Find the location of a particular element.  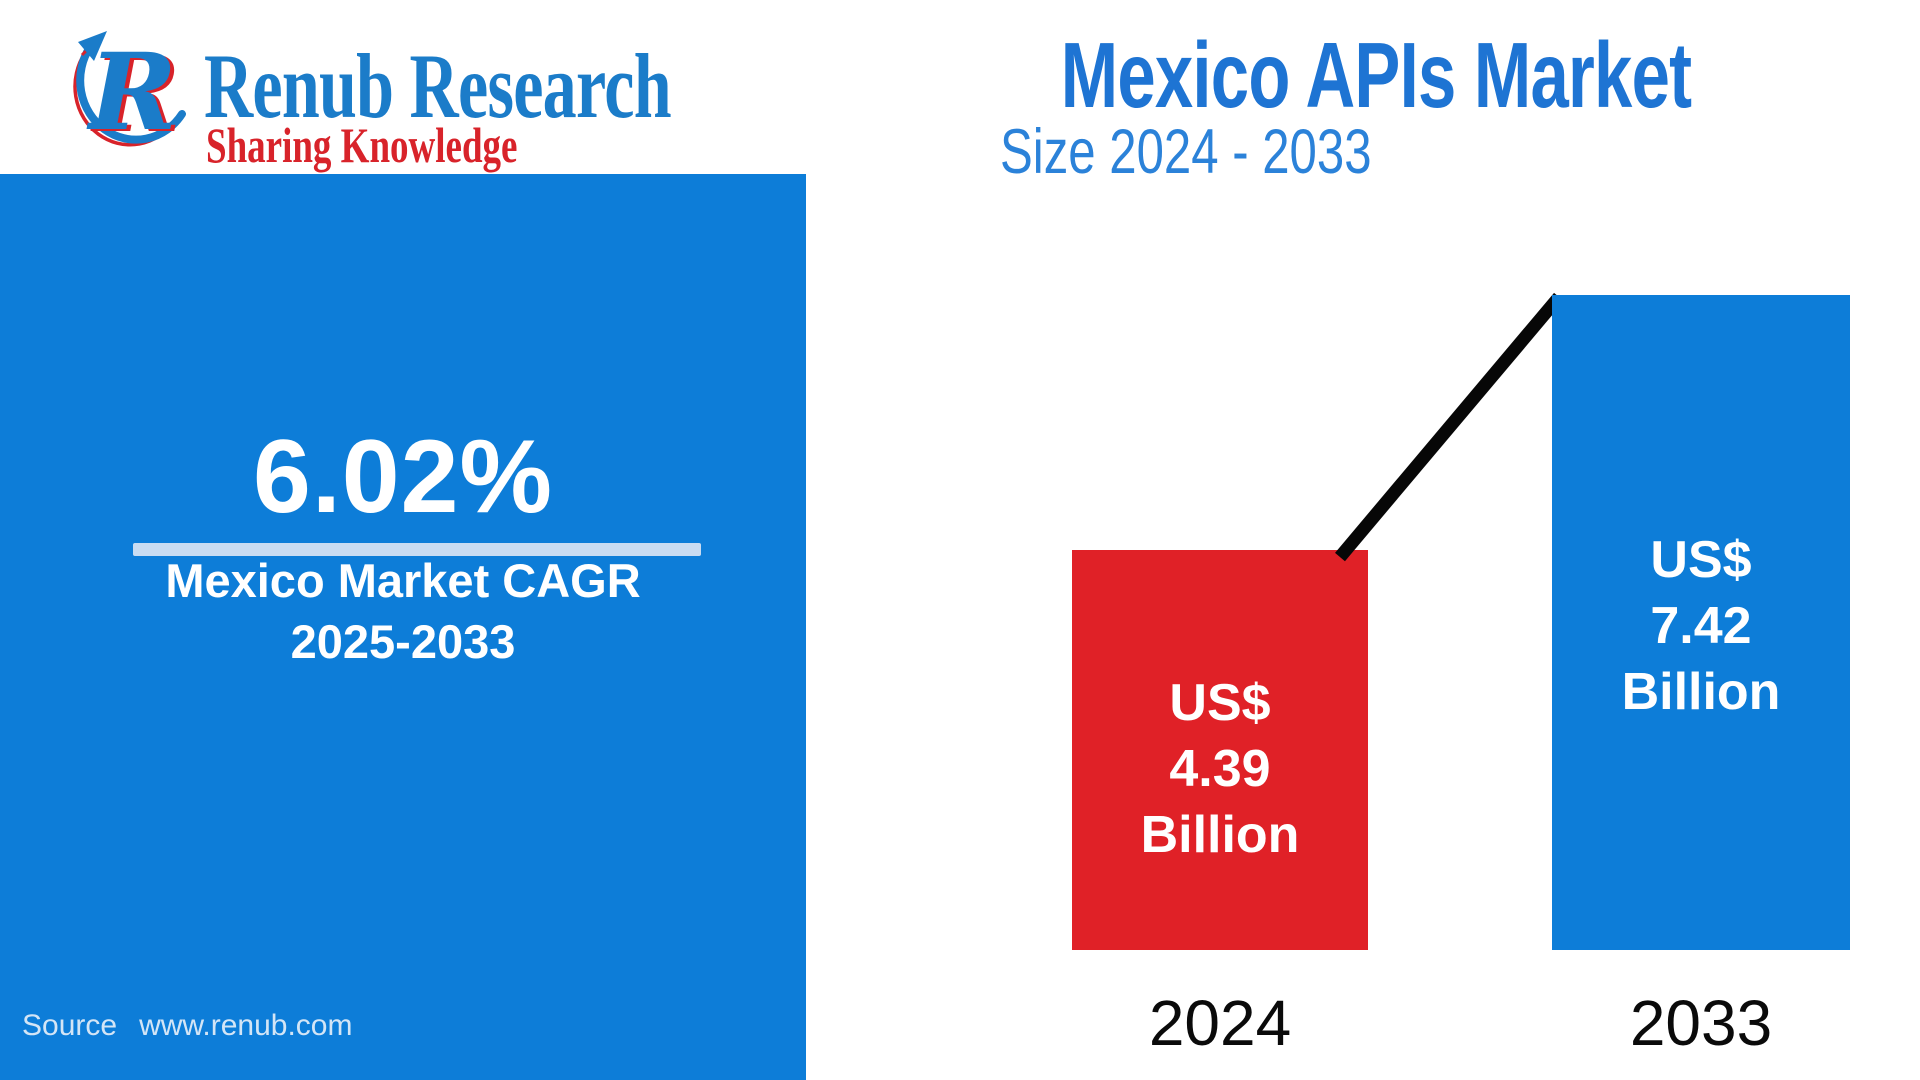

cagr-divider is located at coordinates (417, 549).